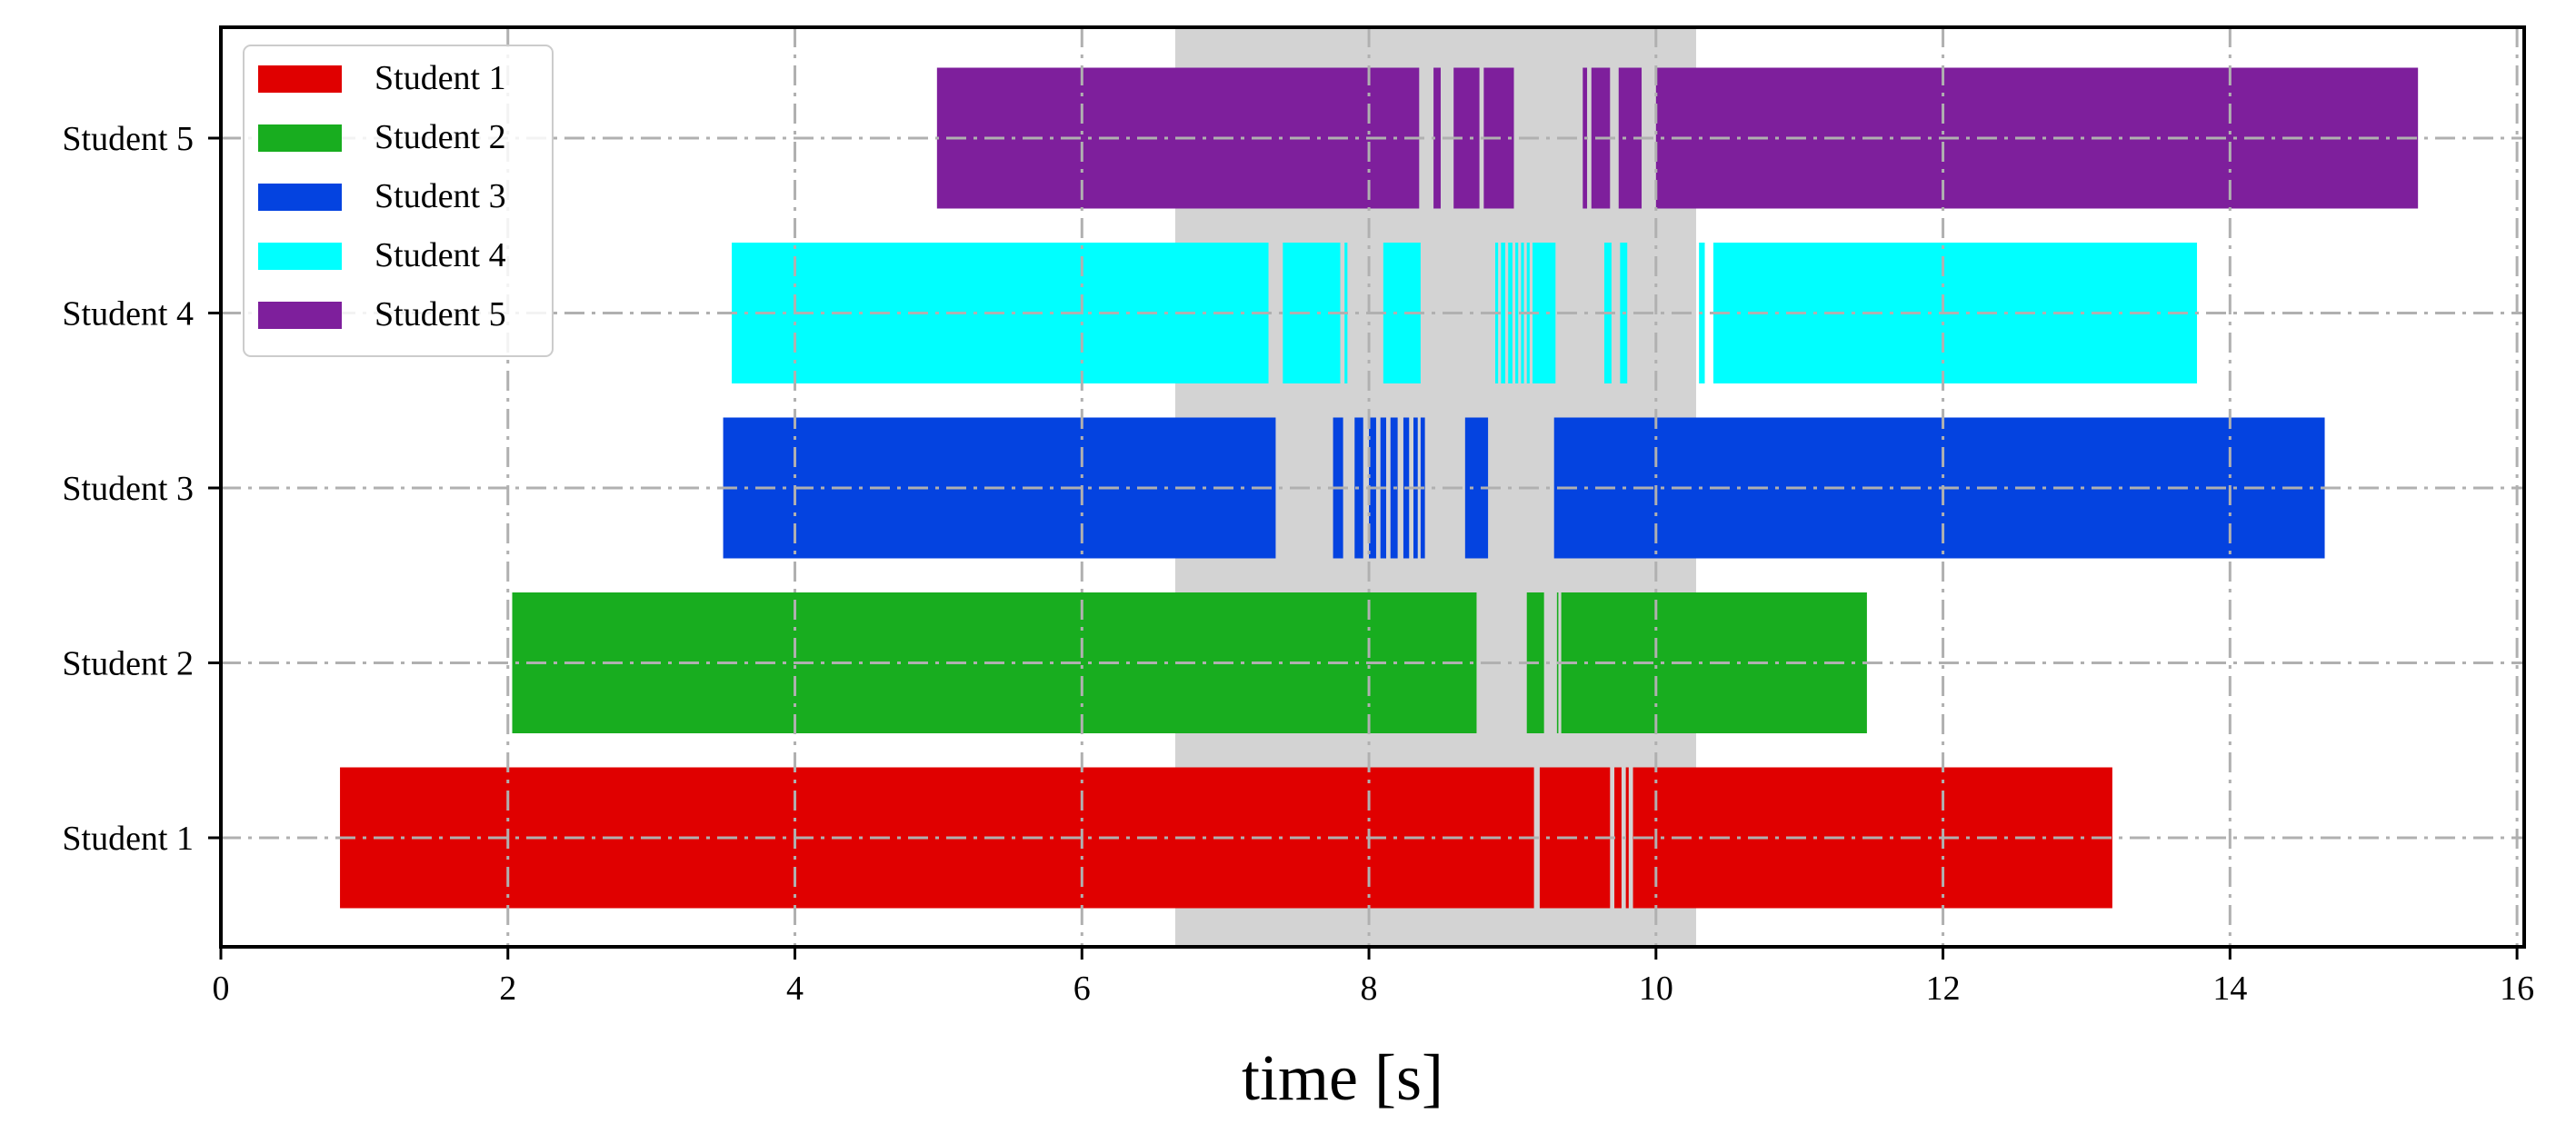 The image size is (2576, 1134). What do you see at coordinates (440, 255) in the screenshot?
I see `legend-label: Student 4` at bounding box center [440, 255].